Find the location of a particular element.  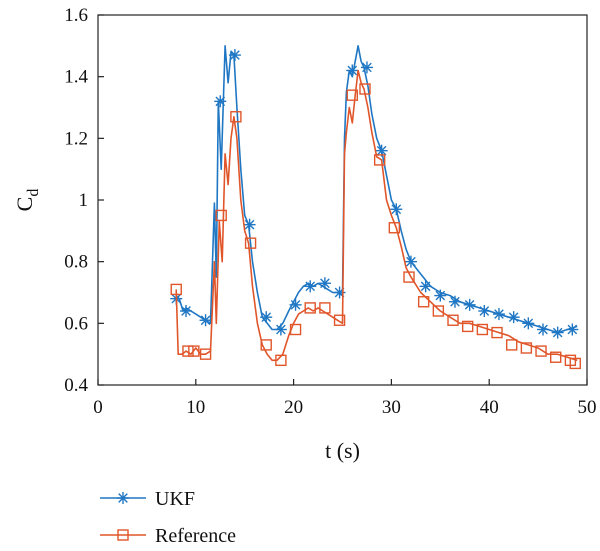

y-axis-title-main: C is located at coordinates (24, 204).